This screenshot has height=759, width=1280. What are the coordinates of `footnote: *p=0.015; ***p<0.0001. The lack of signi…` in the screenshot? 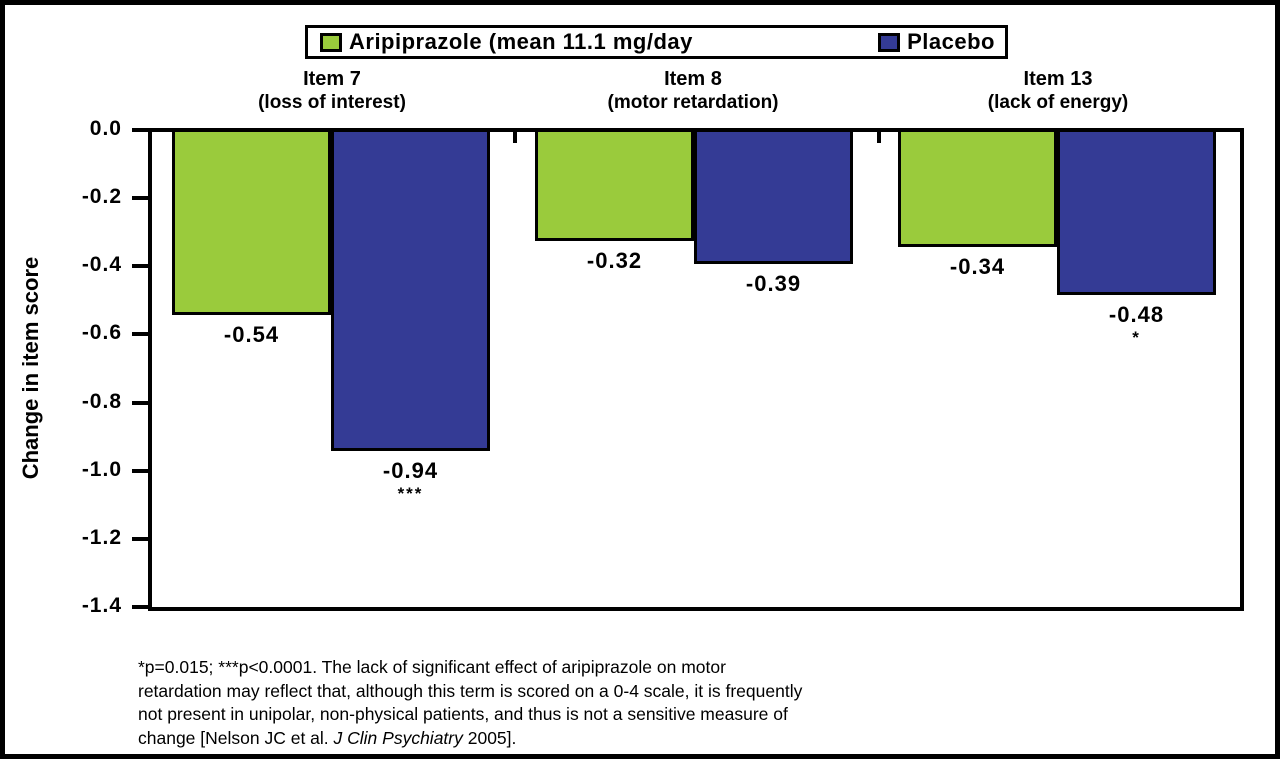 It's located at (628, 703).